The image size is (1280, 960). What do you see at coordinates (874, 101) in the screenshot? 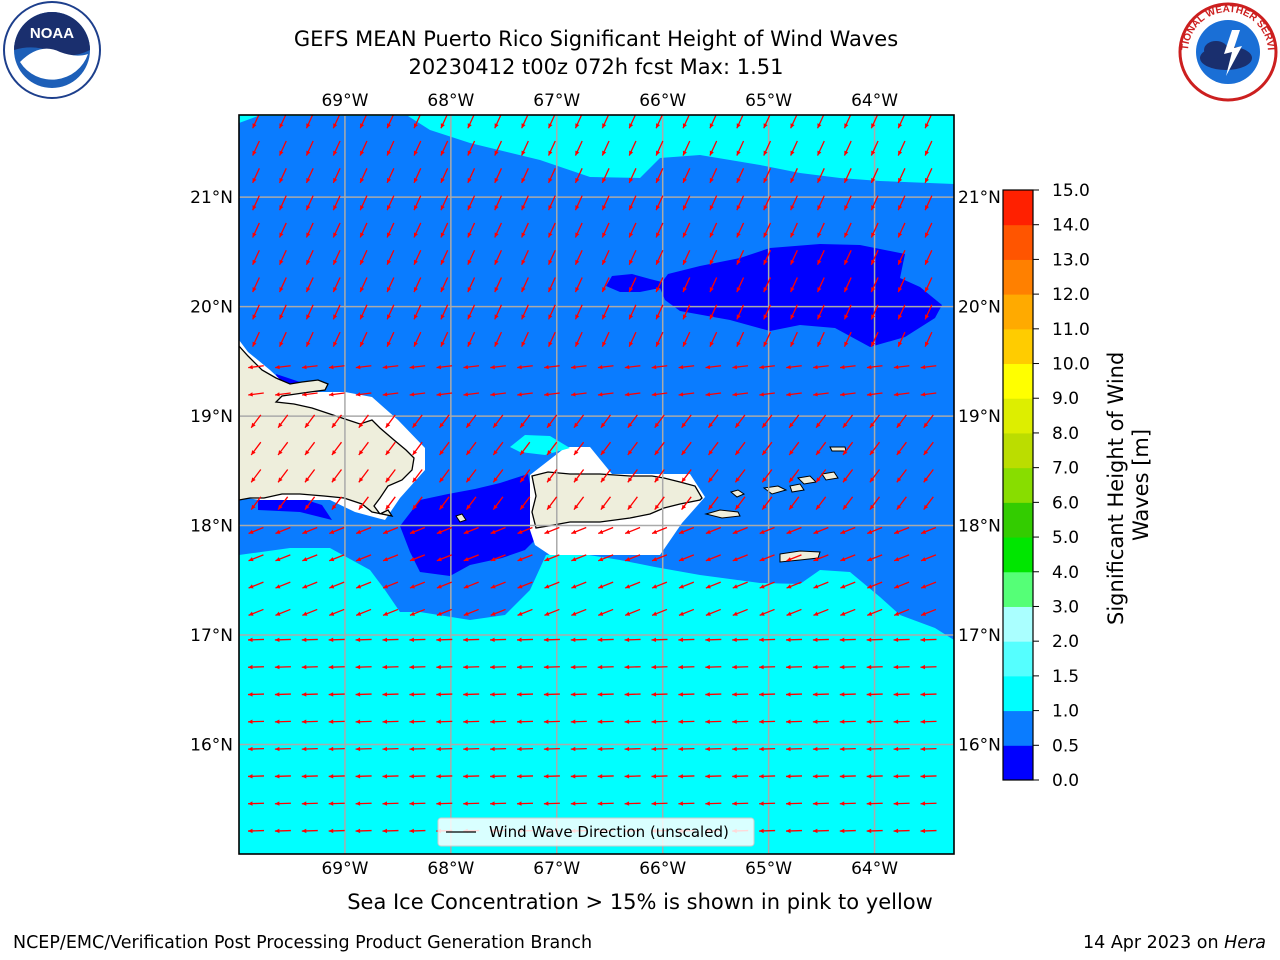
I see `lon-tick-label-top: 64°W` at bounding box center [874, 101].